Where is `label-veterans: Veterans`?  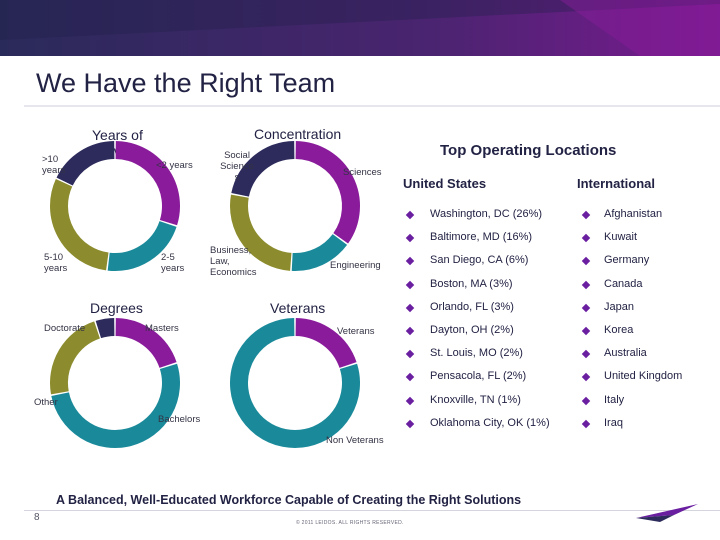
label-veterans: Veterans is located at coordinates (356, 331).